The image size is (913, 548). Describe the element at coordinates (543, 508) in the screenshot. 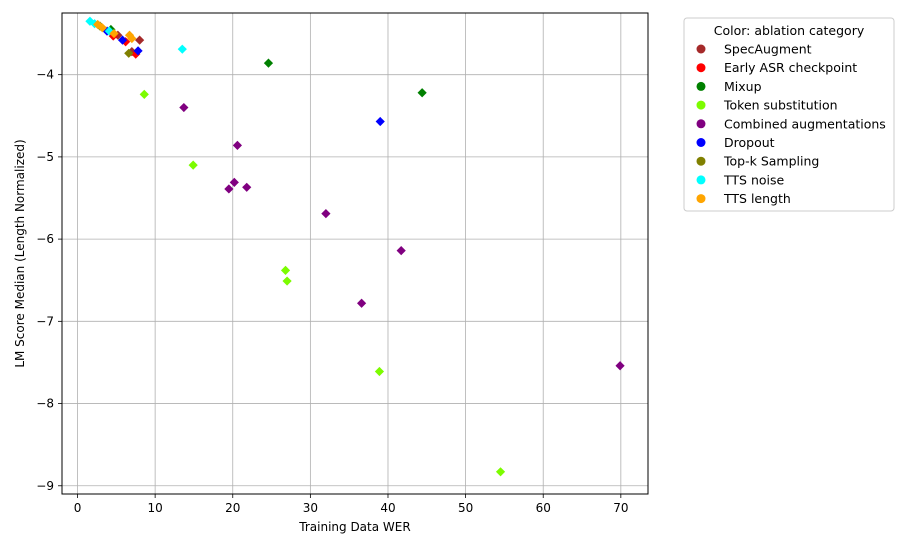

I see `x-tick-label: 60` at that location.